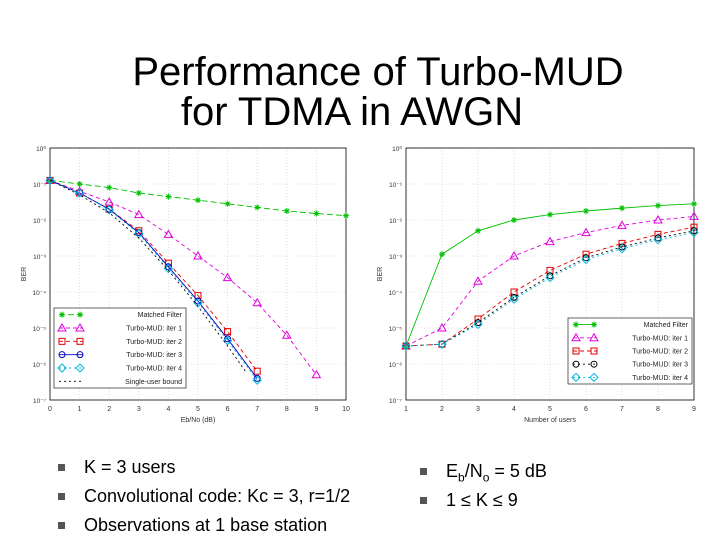 The height and width of the screenshot is (543, 720). I want to click on slide-title-line1: Performance of Turbo-MUD, so click(378, 72).